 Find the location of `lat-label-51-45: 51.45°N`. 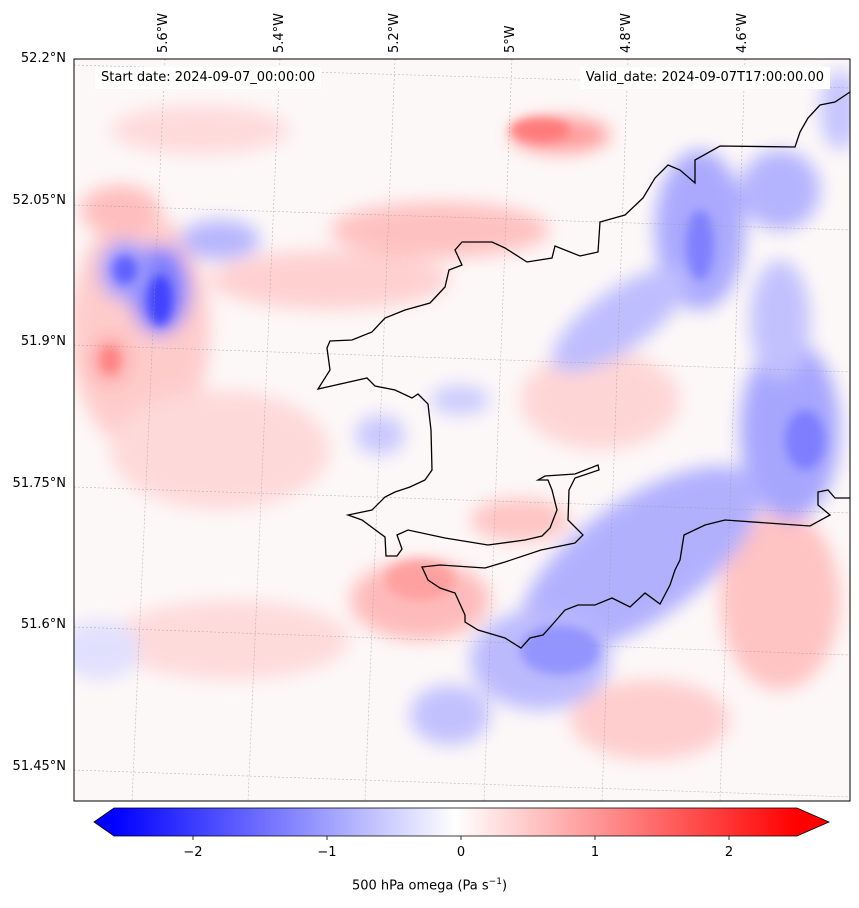

lat-label-51-45: 51.45°N is located at coordinates (39, 766).